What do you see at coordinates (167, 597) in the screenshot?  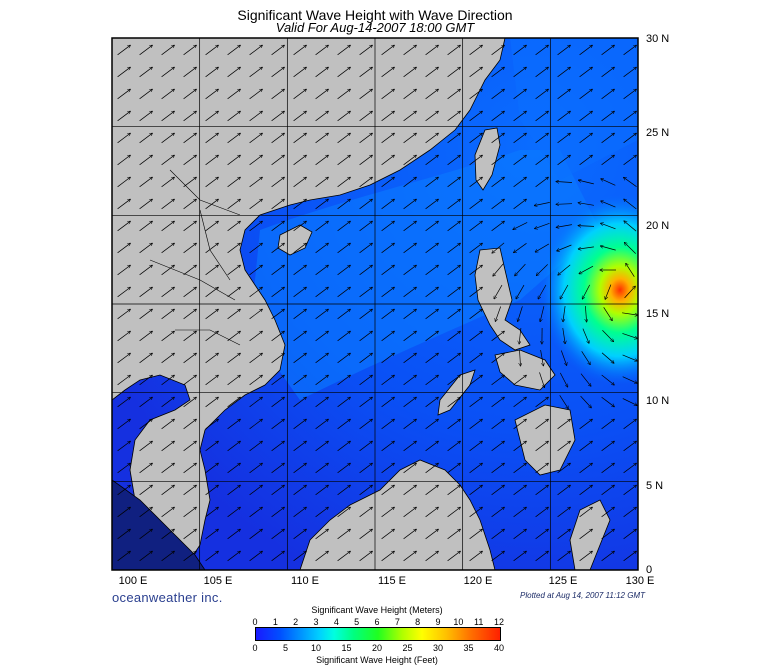 I see `brand-logo-text: oceanweather inc.` at bounding box center [167, 597].